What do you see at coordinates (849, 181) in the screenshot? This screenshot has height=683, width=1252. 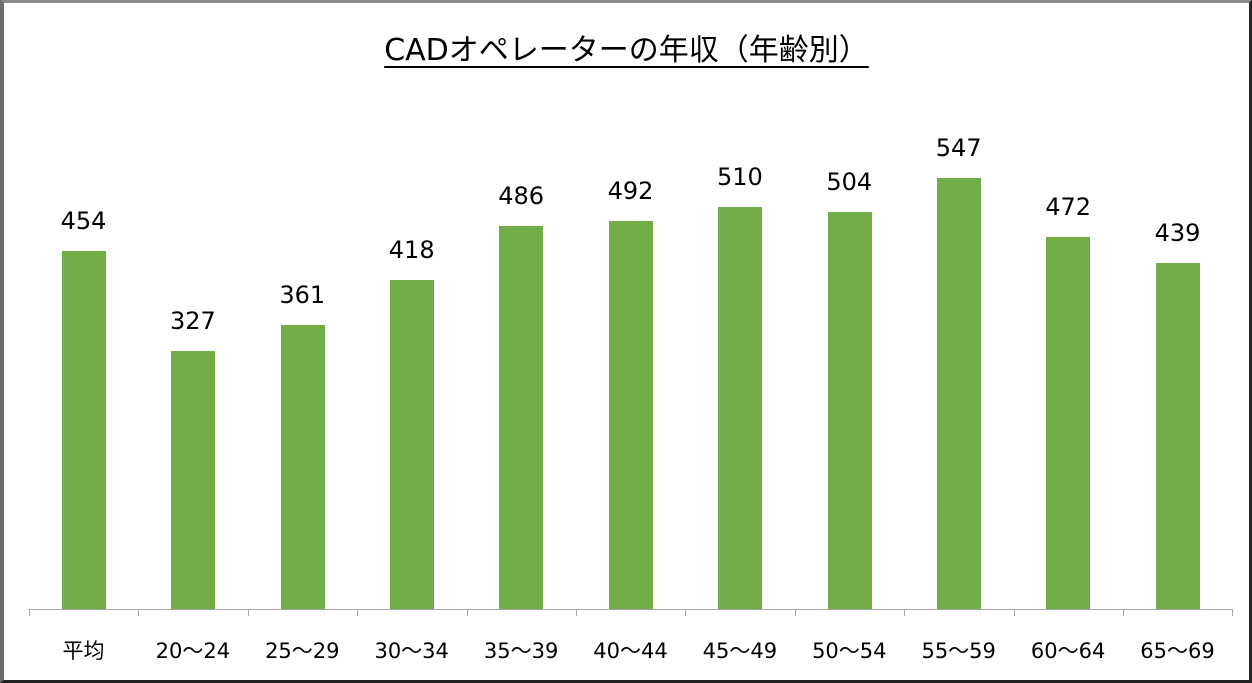 I see `data-label: 504` at bounding box center [849, 181].